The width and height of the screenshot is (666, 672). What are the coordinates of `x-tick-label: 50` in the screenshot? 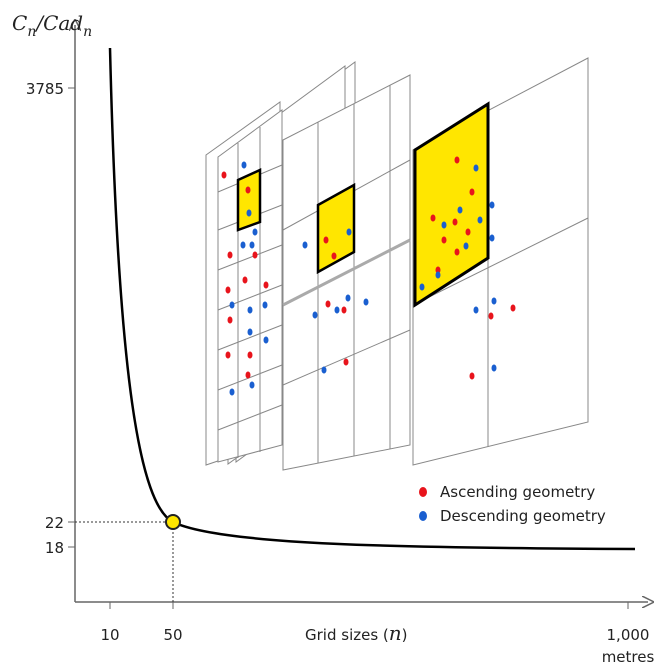 It's located at (172, 635).